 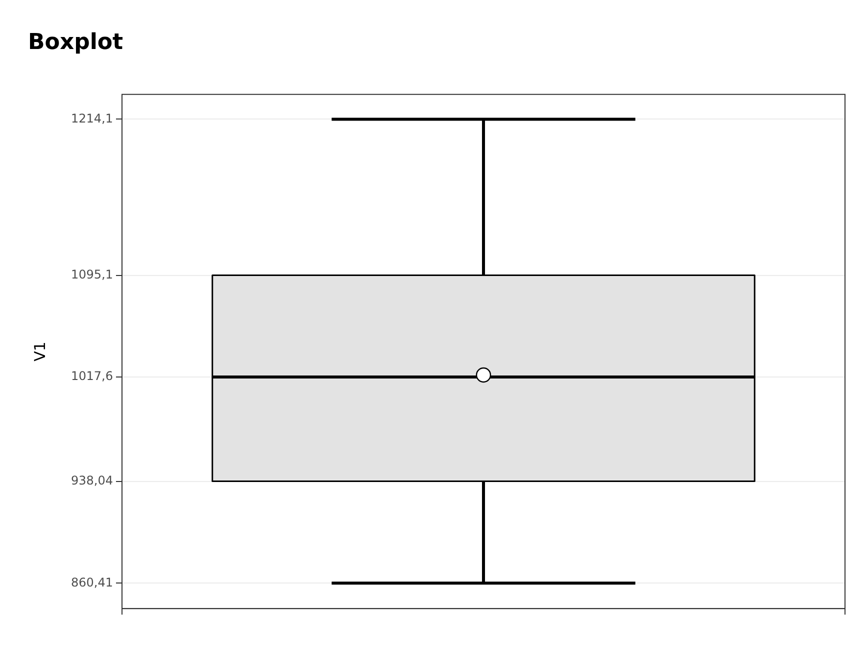 What do you see at coordinates (91, 376) in the screenshot?
I see `y-tick-label: 1017,6` at bounding box center [91, 376].